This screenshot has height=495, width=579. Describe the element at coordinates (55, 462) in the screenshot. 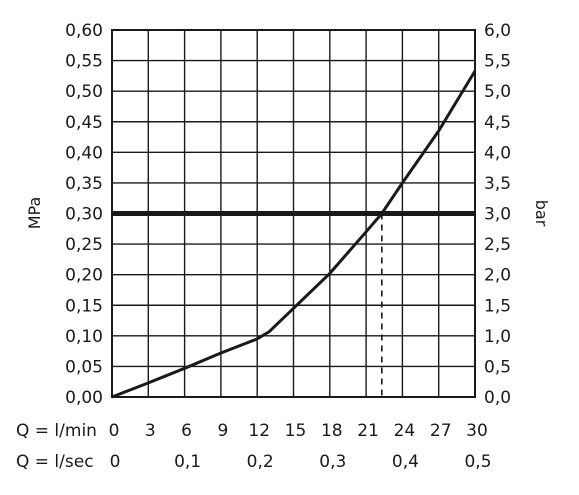

I see `x-row2-axis-title: Q = l/sec` at that location.